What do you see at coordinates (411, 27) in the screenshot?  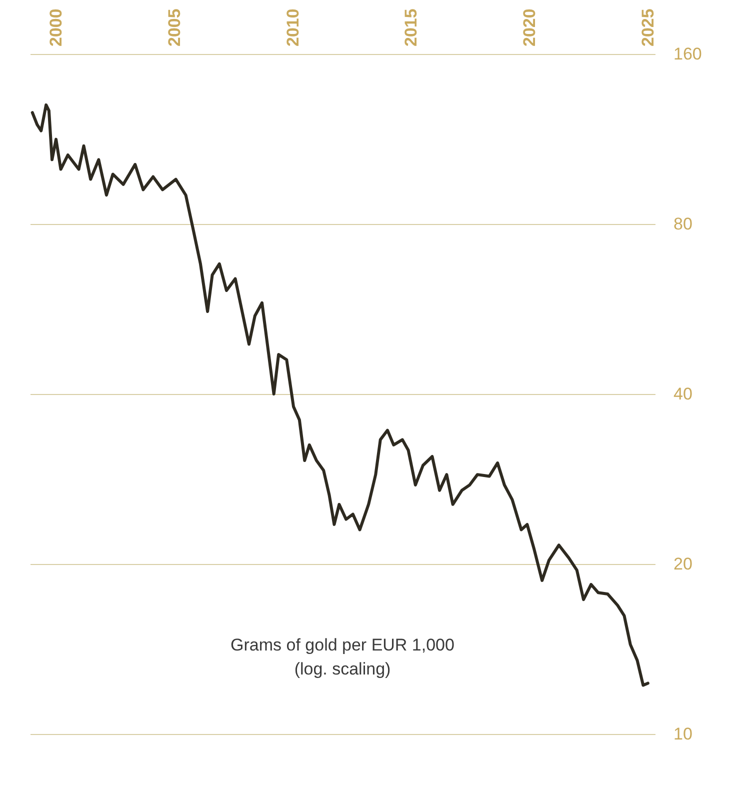 I see `x-tick-label: 2015` at bounding box center [411, 27].